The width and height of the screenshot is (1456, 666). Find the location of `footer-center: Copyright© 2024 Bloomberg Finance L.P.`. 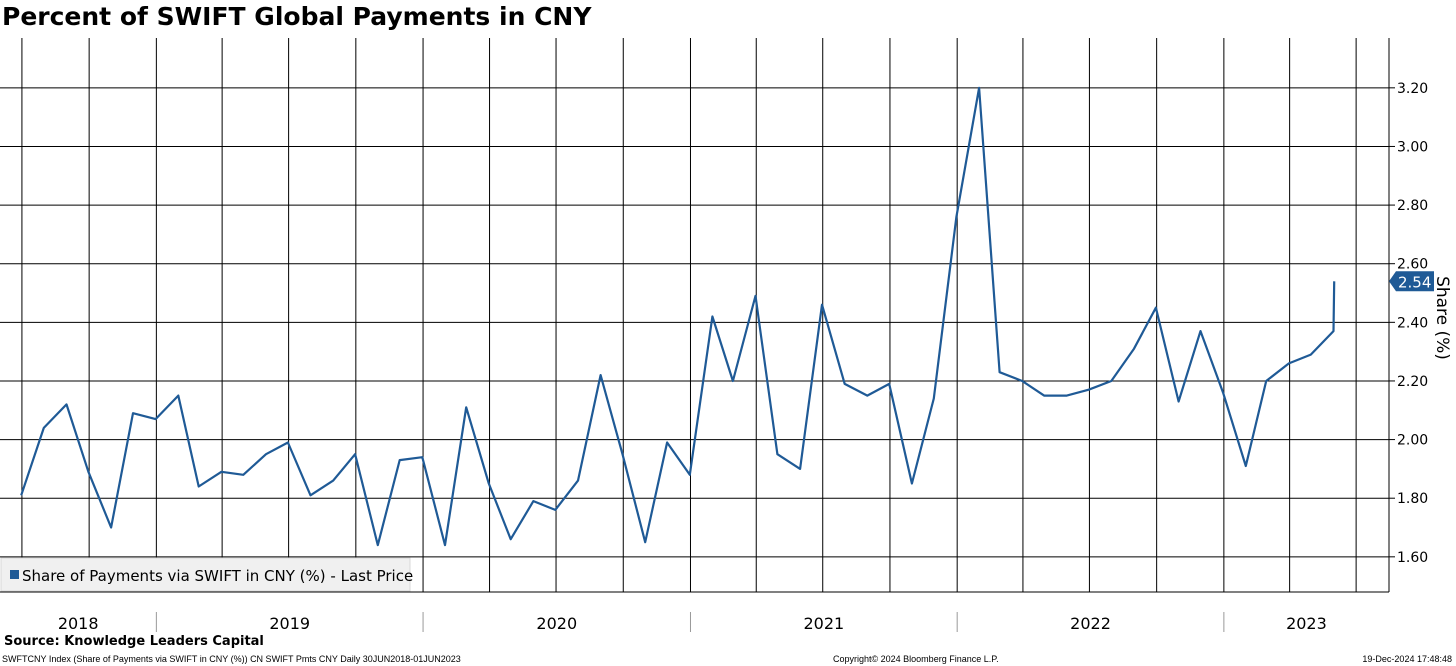

footer-center: Copyright© 2024 Bloomberg Finance L.P. is located at coordinates (916, 659).